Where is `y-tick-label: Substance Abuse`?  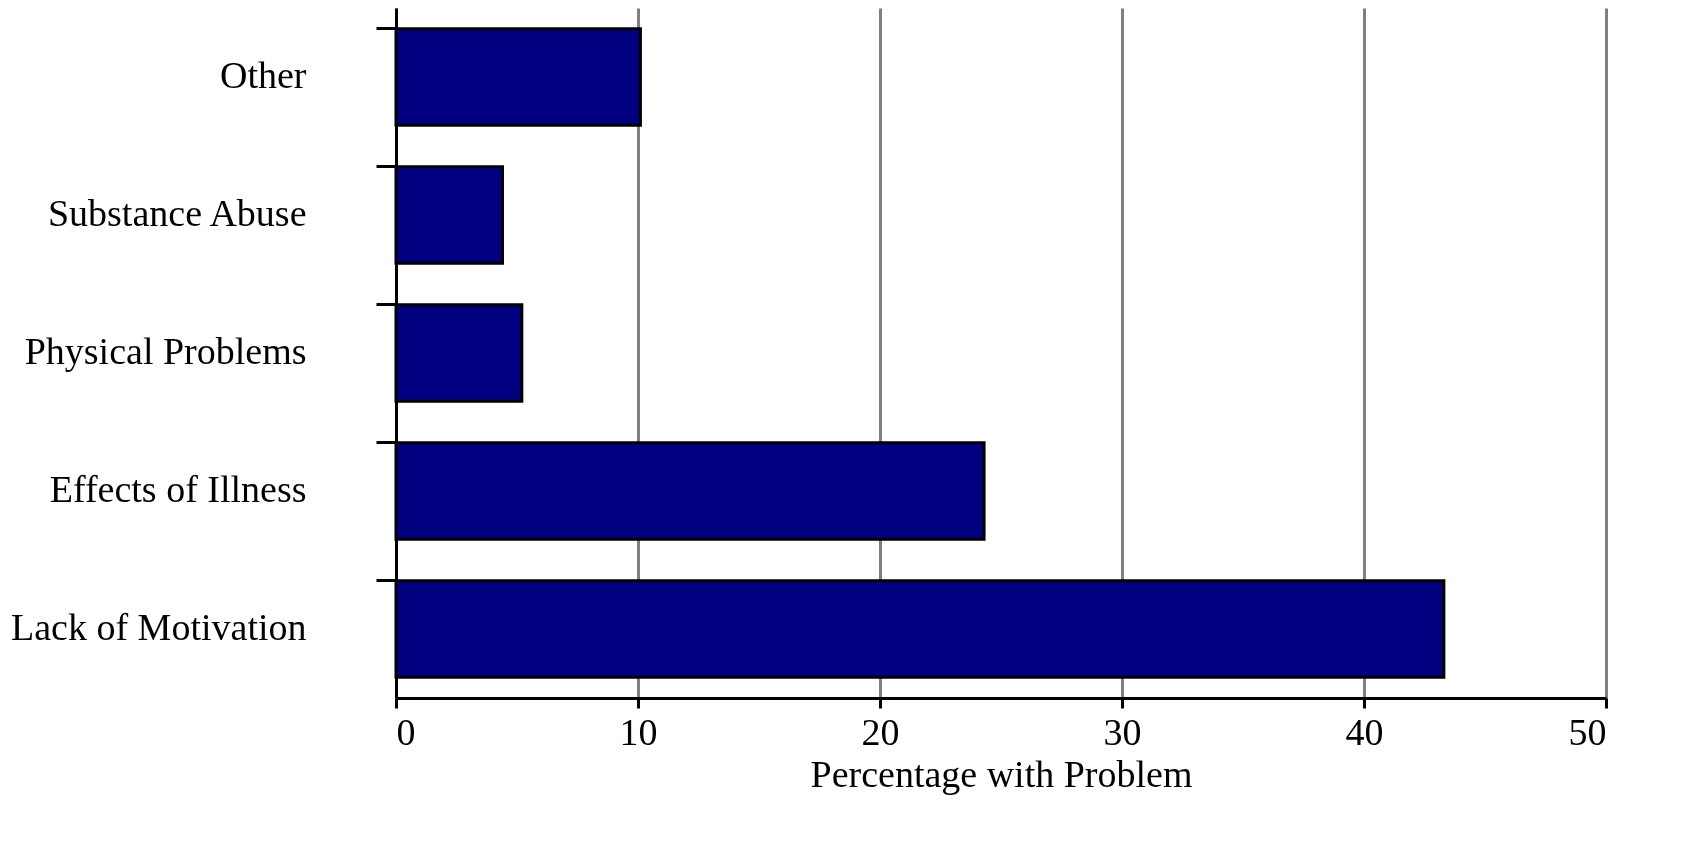 y-tick-label: Substance Abuse is located at coordinates (177, 213).